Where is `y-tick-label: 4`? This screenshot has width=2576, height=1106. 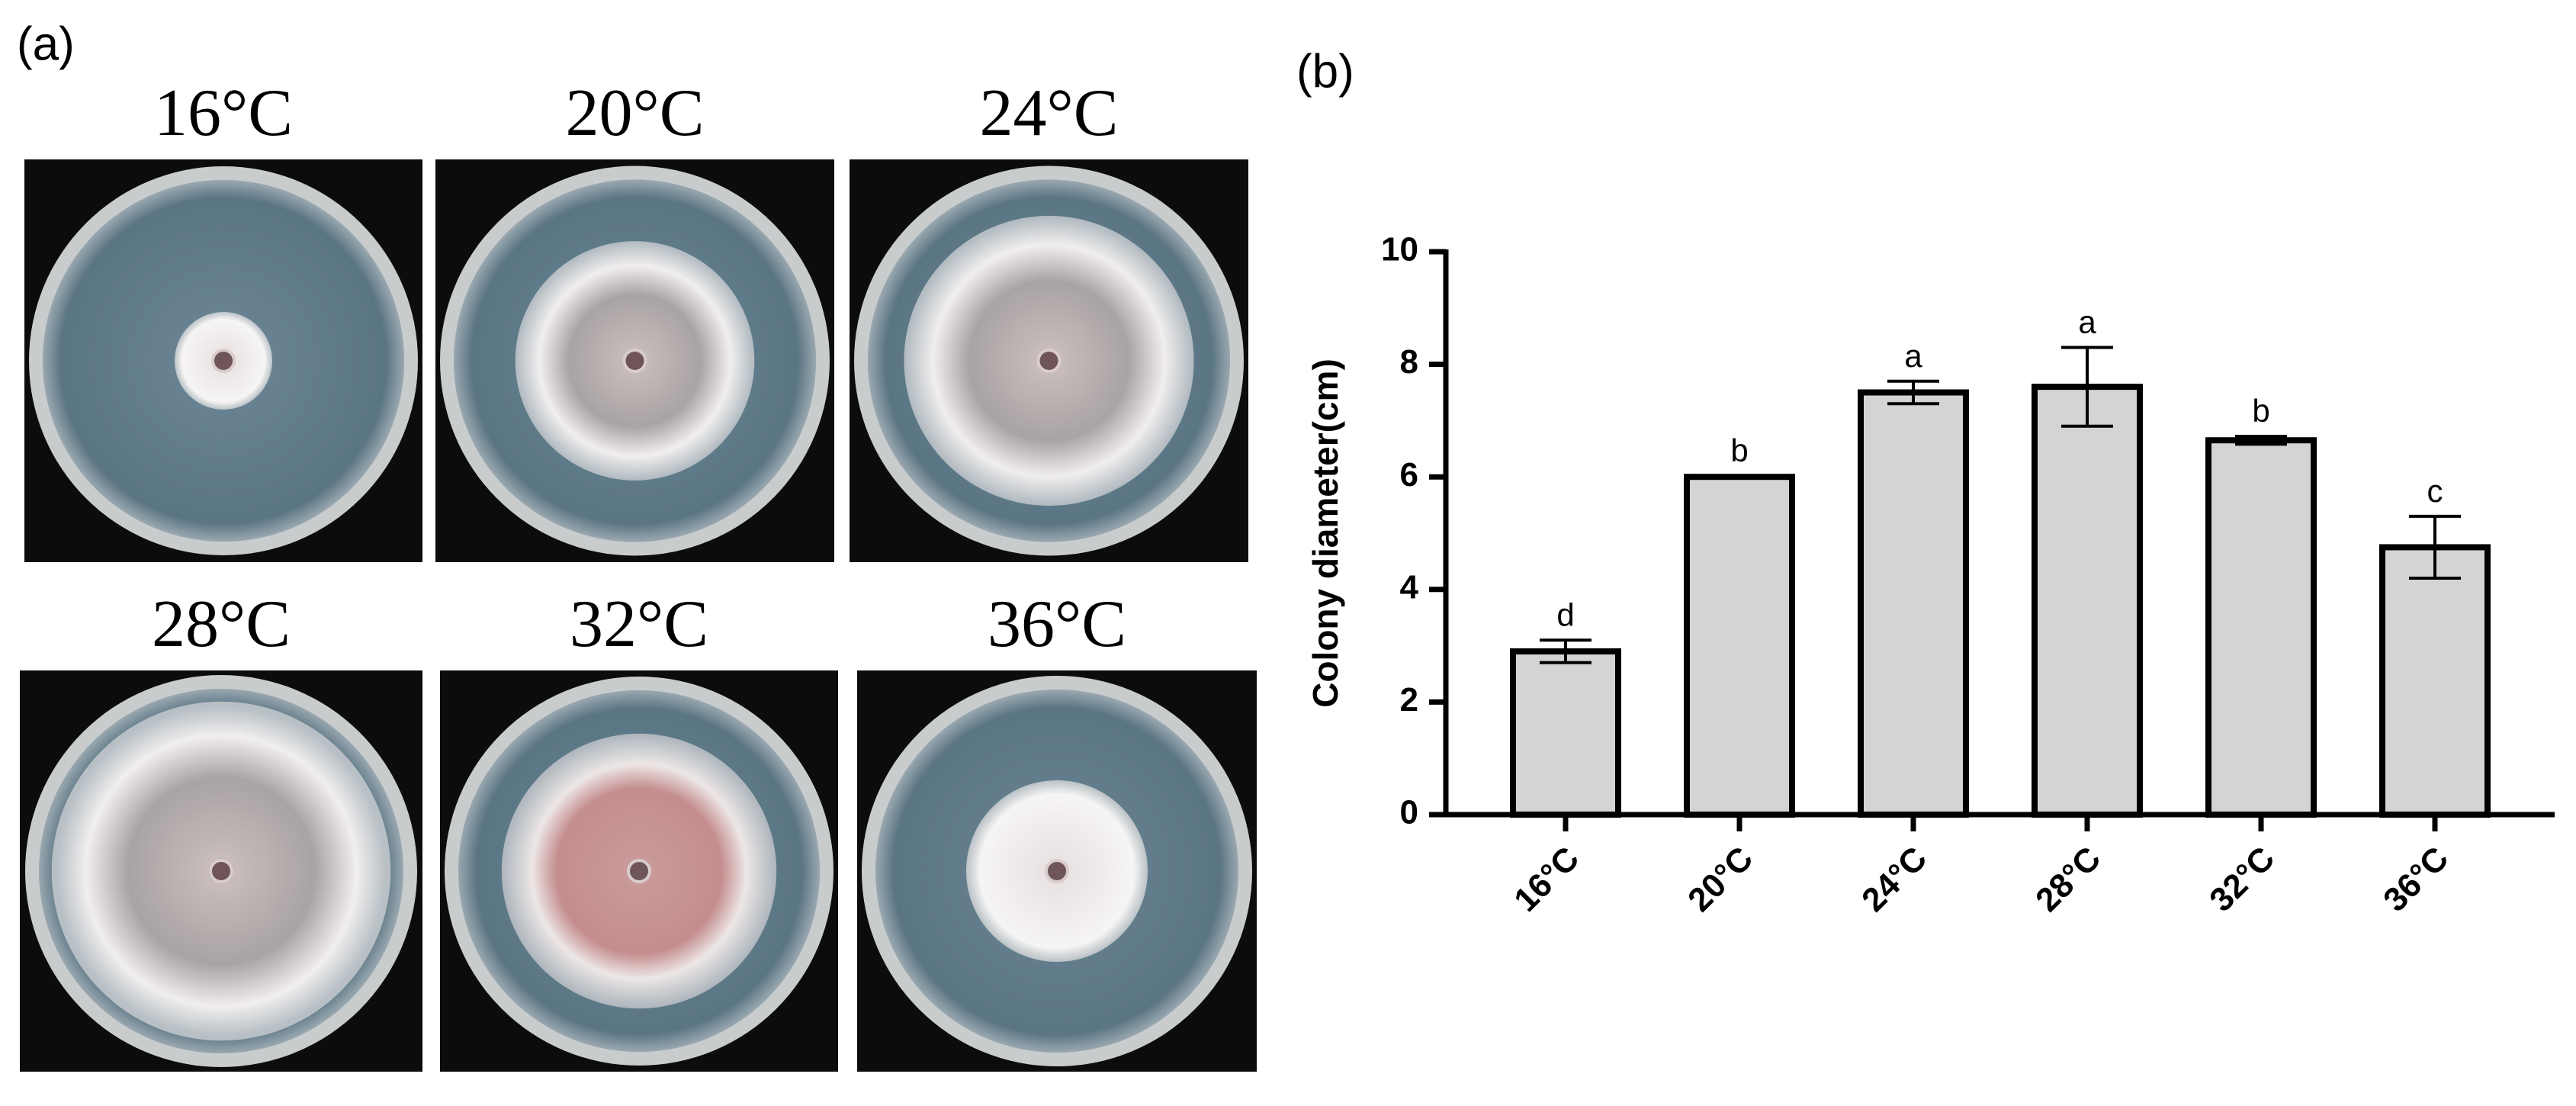
y-tick-label: 4 is located at coordinates (1409, 587).